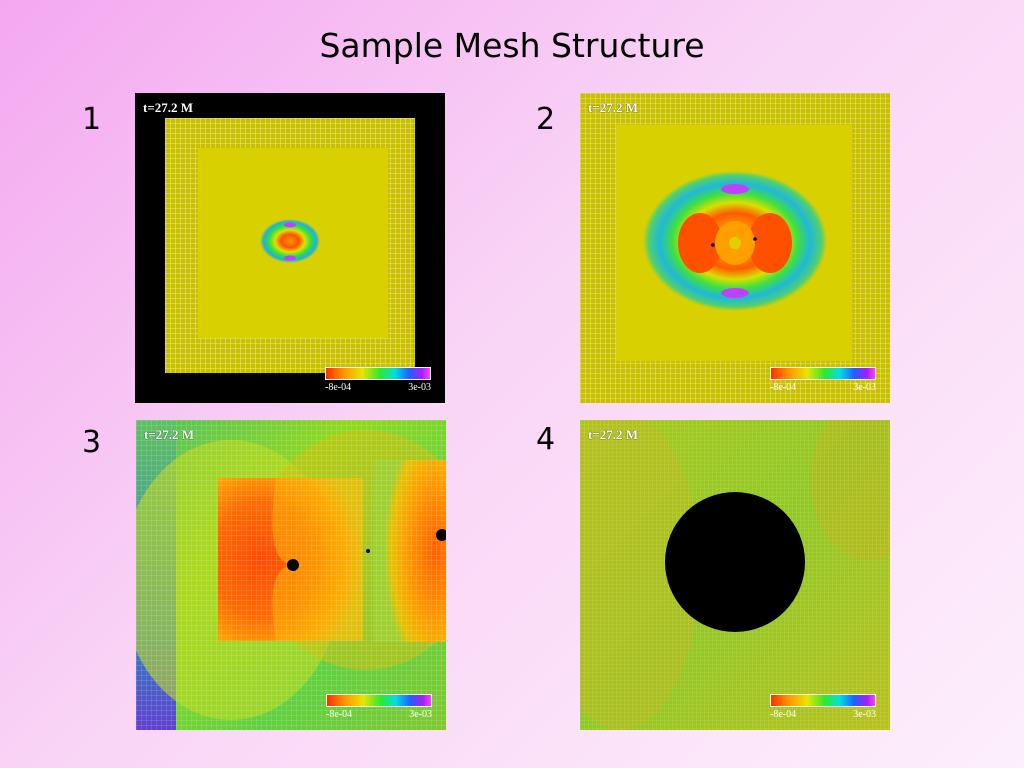 This screenshot has width=1024, height=768. Describe the element at coordinates (546, 439) in the screenshot. I see `panel-number-4: 4` at that location.